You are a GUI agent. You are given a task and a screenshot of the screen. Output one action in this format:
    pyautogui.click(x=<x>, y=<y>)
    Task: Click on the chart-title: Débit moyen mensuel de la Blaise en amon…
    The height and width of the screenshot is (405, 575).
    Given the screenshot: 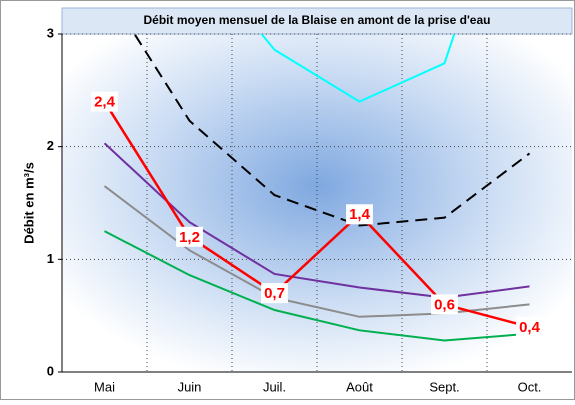 What is the action you would take?
    pyautogui.click(x=317, y=20)
    